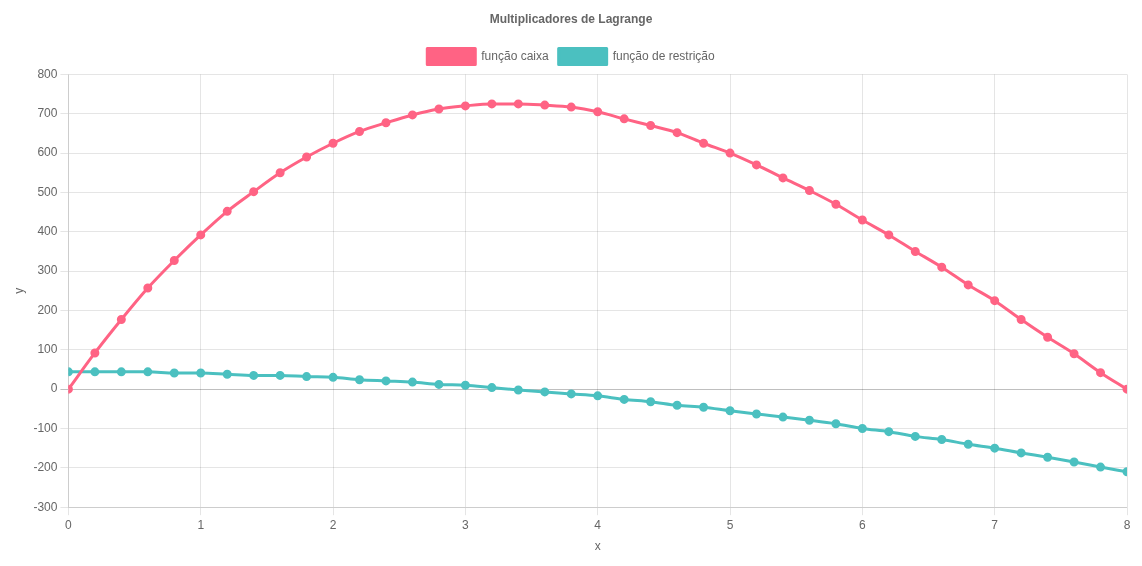 Image resolution: width=1142 pixels, height=566 pixels. Describe the element at coordinates (47, 349) in the screenshot. I see `y-tick-label: 100` at that location.